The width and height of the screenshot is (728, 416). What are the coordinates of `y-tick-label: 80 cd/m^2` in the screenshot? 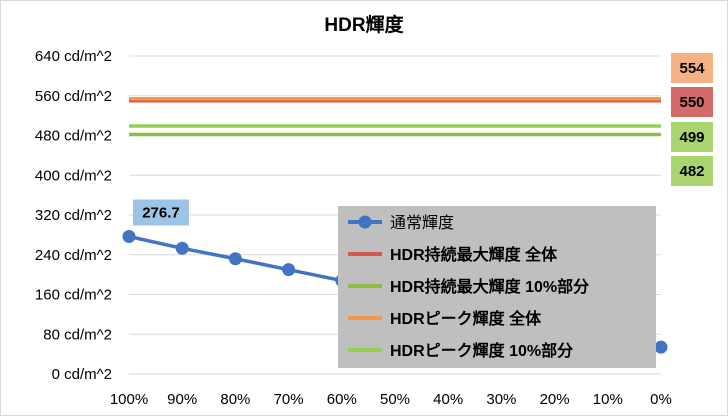 It's located at (77, 334).